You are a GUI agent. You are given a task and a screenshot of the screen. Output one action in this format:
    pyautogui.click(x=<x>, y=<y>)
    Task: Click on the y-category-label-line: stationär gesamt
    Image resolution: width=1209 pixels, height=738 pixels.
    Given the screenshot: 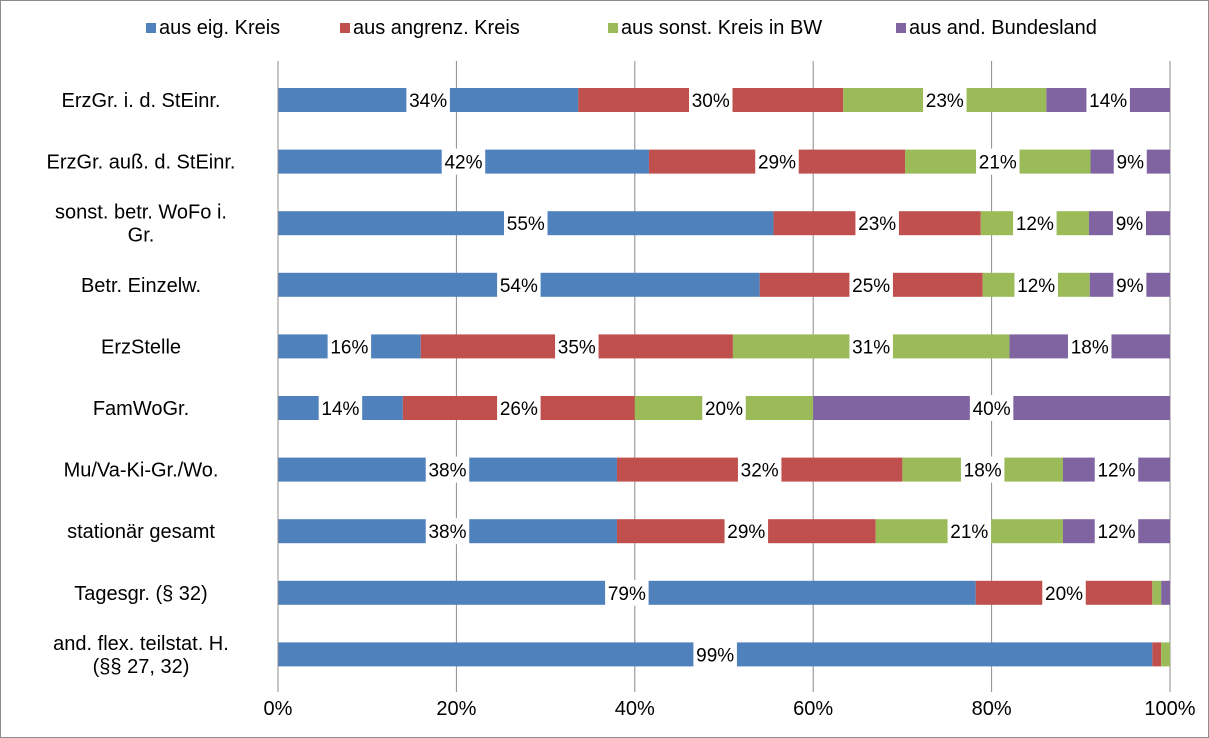 What is the action you would take?
    pyautogui.click(x=141, y=532)
    